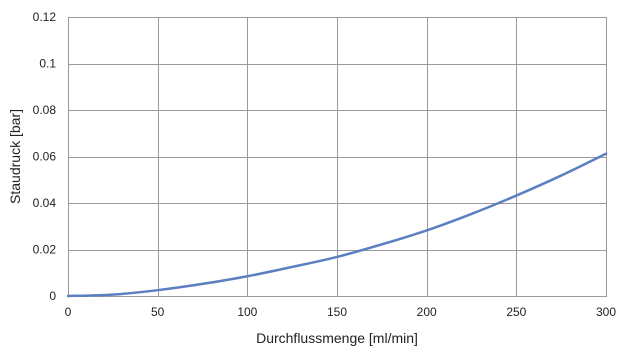  What do you see at coordinates (427, 312) in the screenshot?
I see `x-tick-label: 200` at bounding box center [427, 312].